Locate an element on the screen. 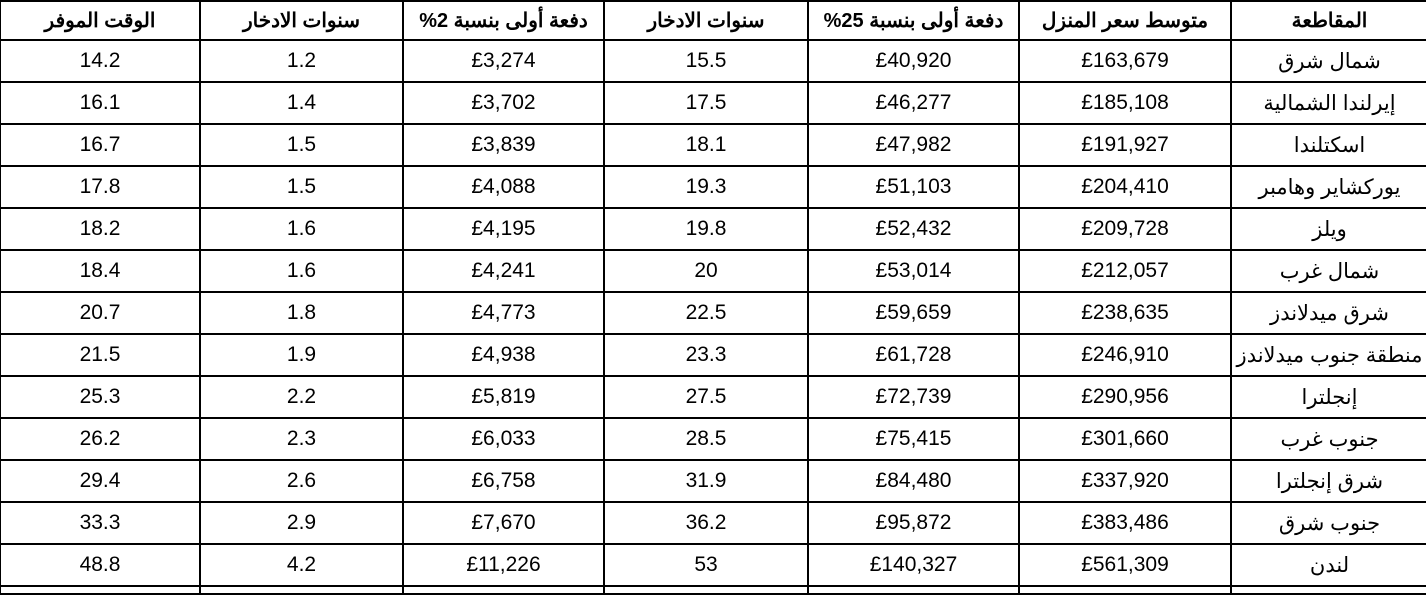 Image resolution: width=1426 pixels, height=595 pixels. cell-time-saved: 21.5 is located at coordinates (100, 355).